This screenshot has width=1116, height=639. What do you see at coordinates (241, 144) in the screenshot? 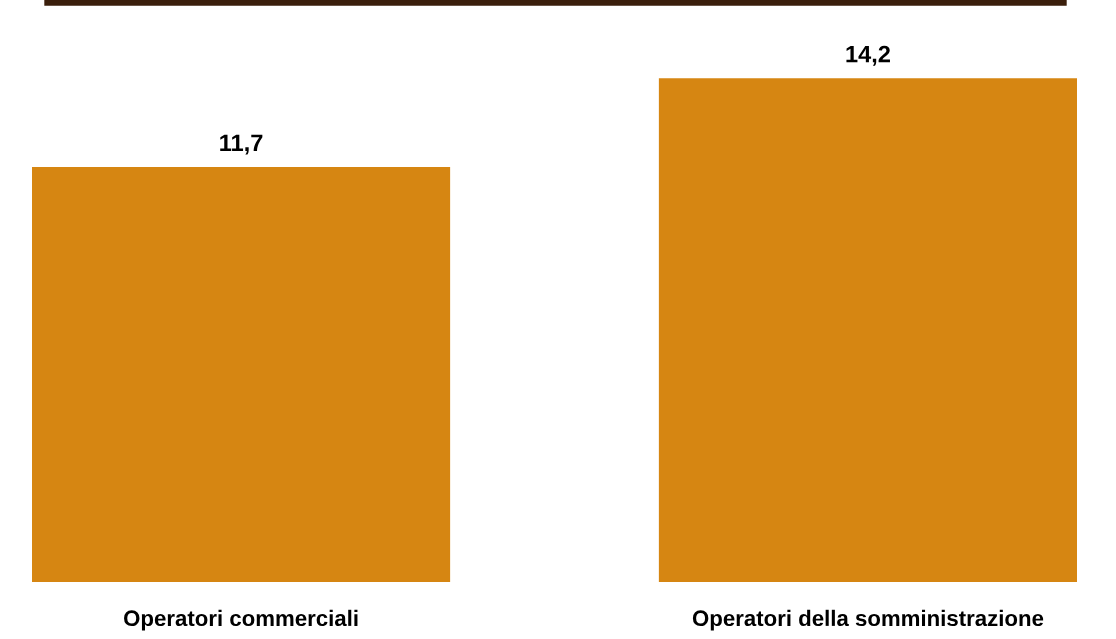
I see `data-label: 11,7` at bounding box center [241, 144].